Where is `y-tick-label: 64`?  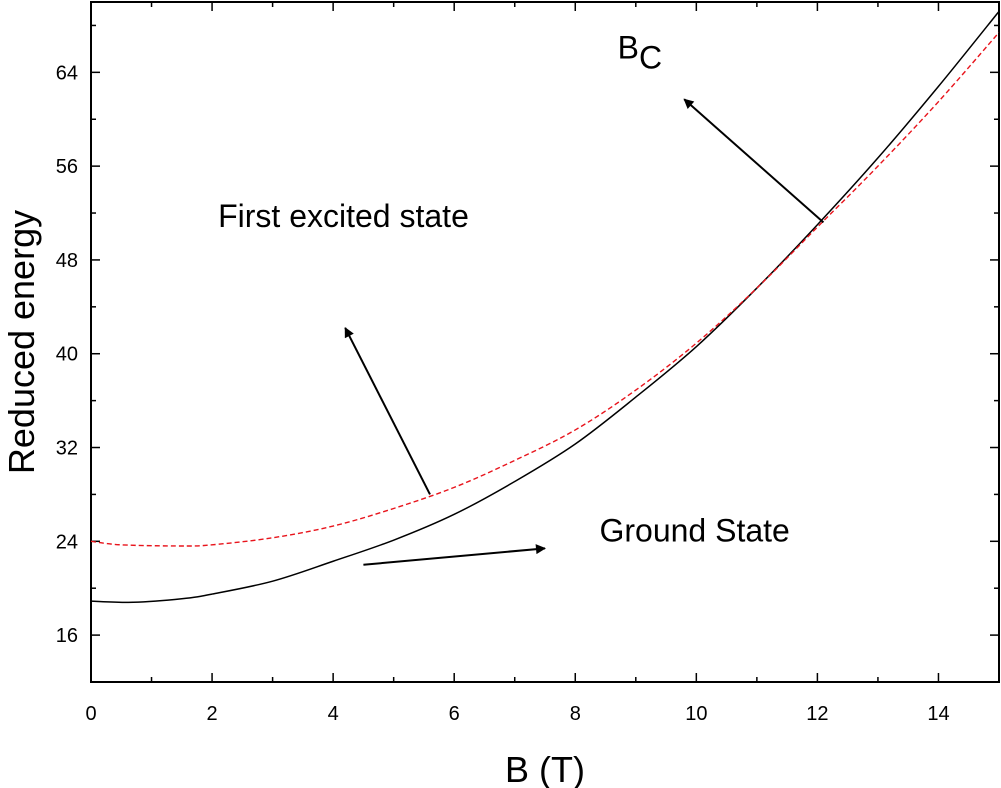
y-tick-label: 64 is located at coordinates (67, 73).